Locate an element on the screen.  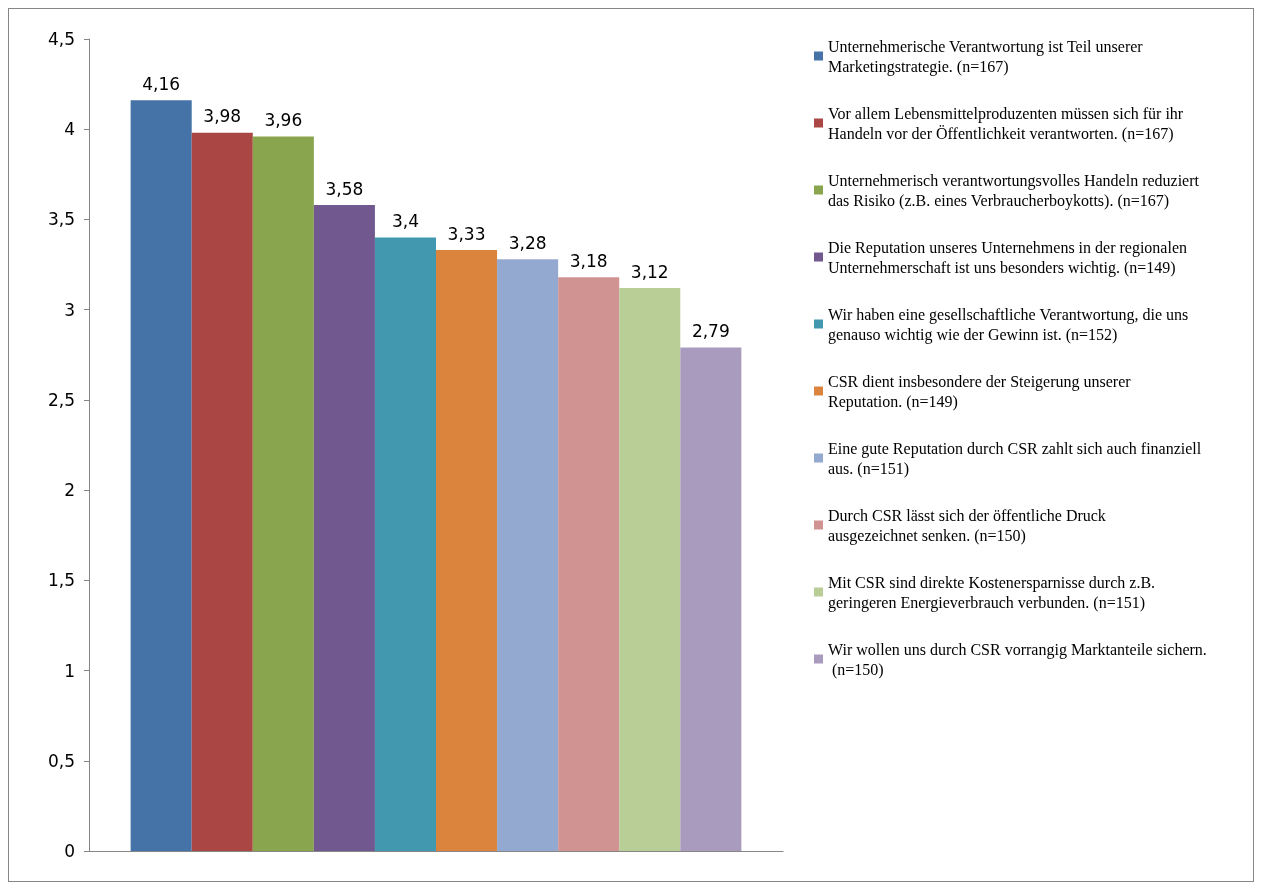
y-tick-label: 1 is located at coordinates (69, 670).